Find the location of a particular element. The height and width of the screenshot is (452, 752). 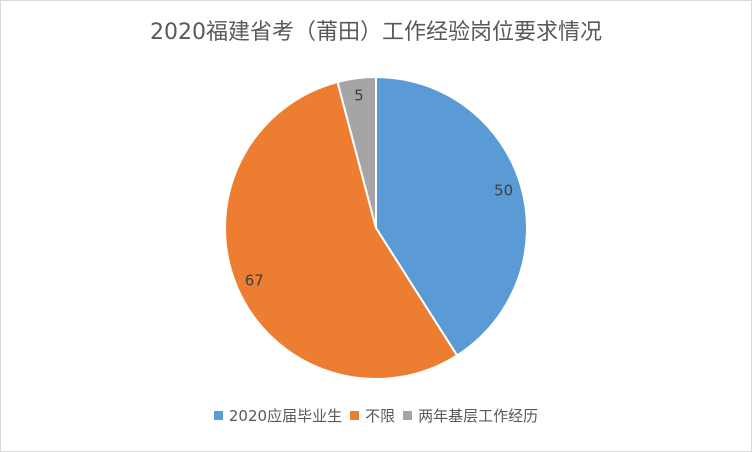

legend: 2020应届毕业生 不限 两年基层工作经历 is located at coordinates (376, 415).